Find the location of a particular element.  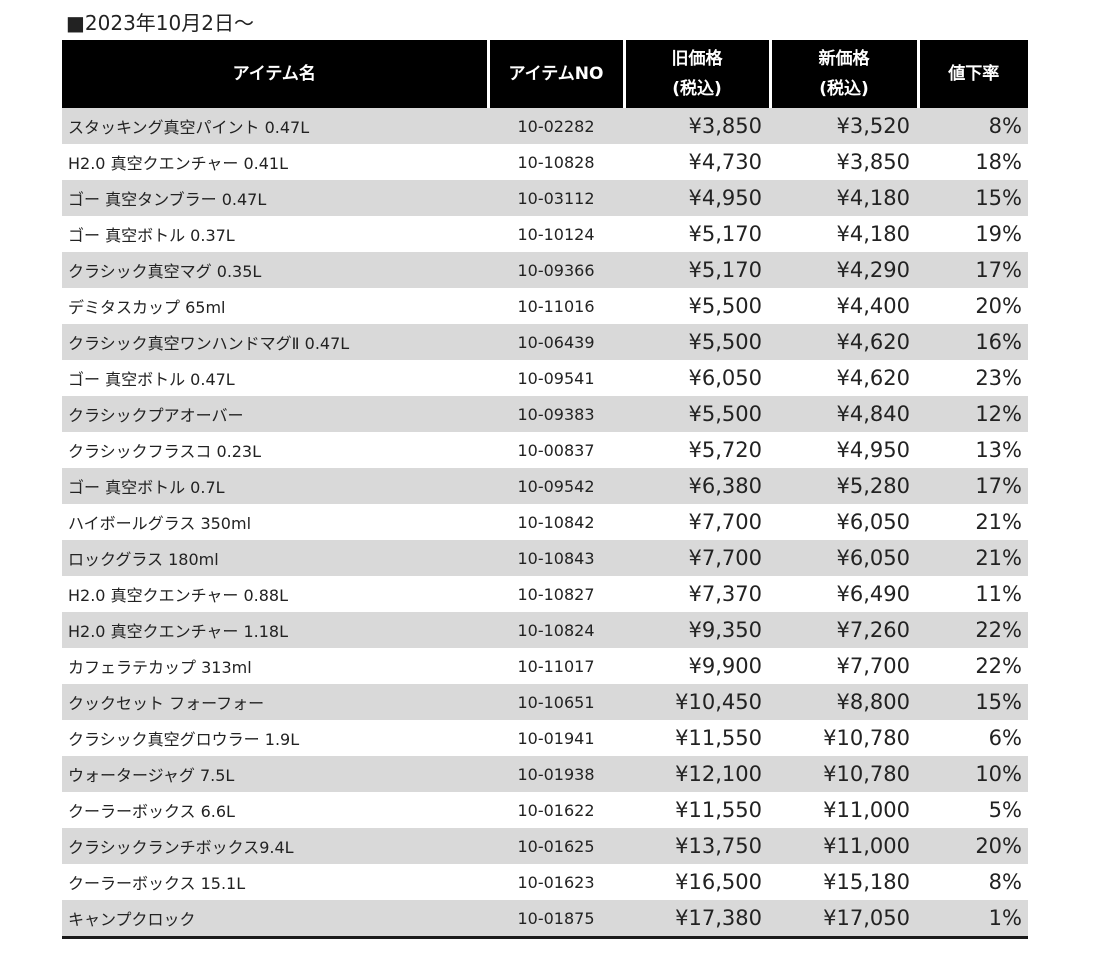

new-price-cell: ¥15,180 is located at coordinates (844, 882).